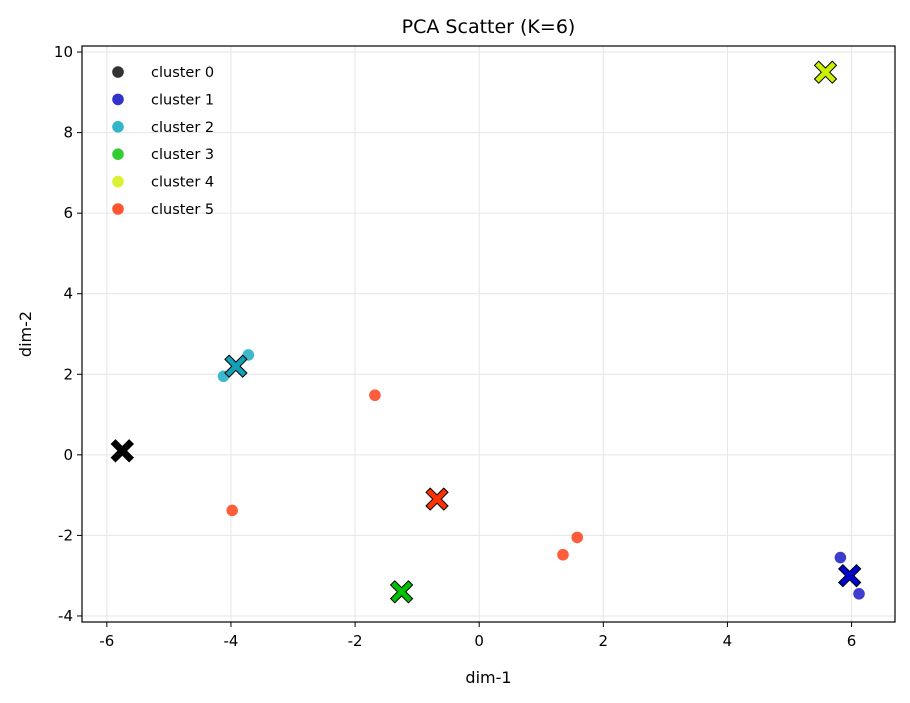 This screenshot has width=910, height=703. Describe the element at coordinates (182, 100) in the screenshot. I see `legend-label-cluster-1: cluster 1` at that location.